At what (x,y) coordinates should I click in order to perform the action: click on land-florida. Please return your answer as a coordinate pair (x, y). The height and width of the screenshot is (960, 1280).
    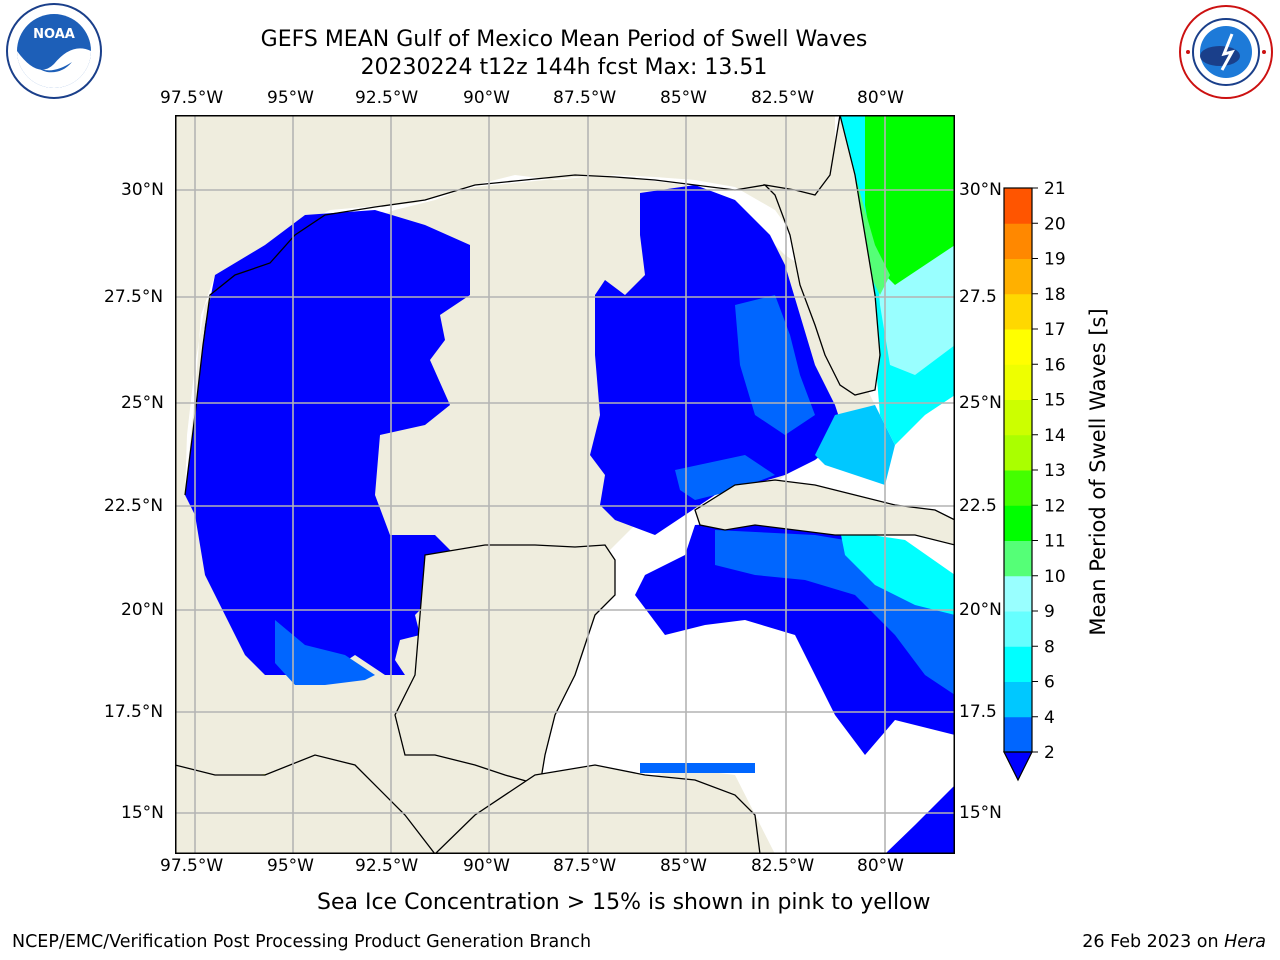
    Looking at the image, I should click on (859, 255).